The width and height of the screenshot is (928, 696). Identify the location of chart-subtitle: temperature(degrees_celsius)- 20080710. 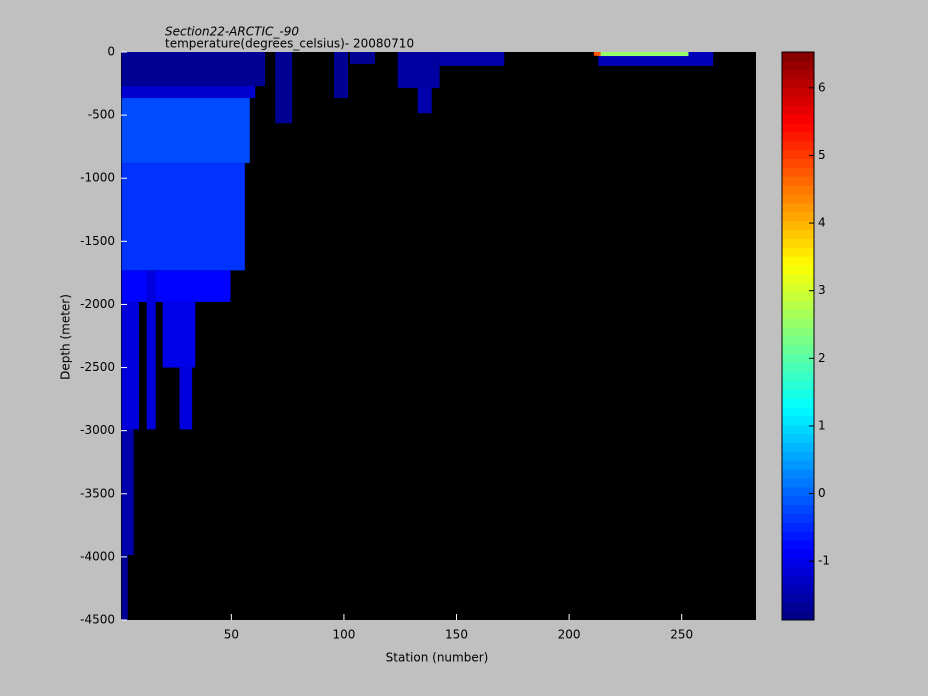
(289, 44).